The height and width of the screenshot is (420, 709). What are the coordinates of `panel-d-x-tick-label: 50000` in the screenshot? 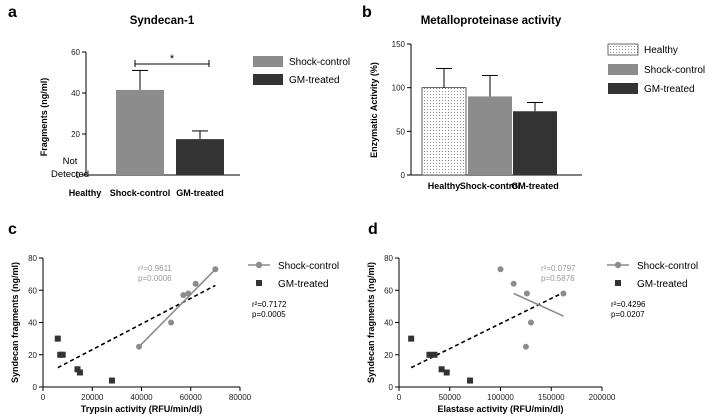 It's located at (450, 397).